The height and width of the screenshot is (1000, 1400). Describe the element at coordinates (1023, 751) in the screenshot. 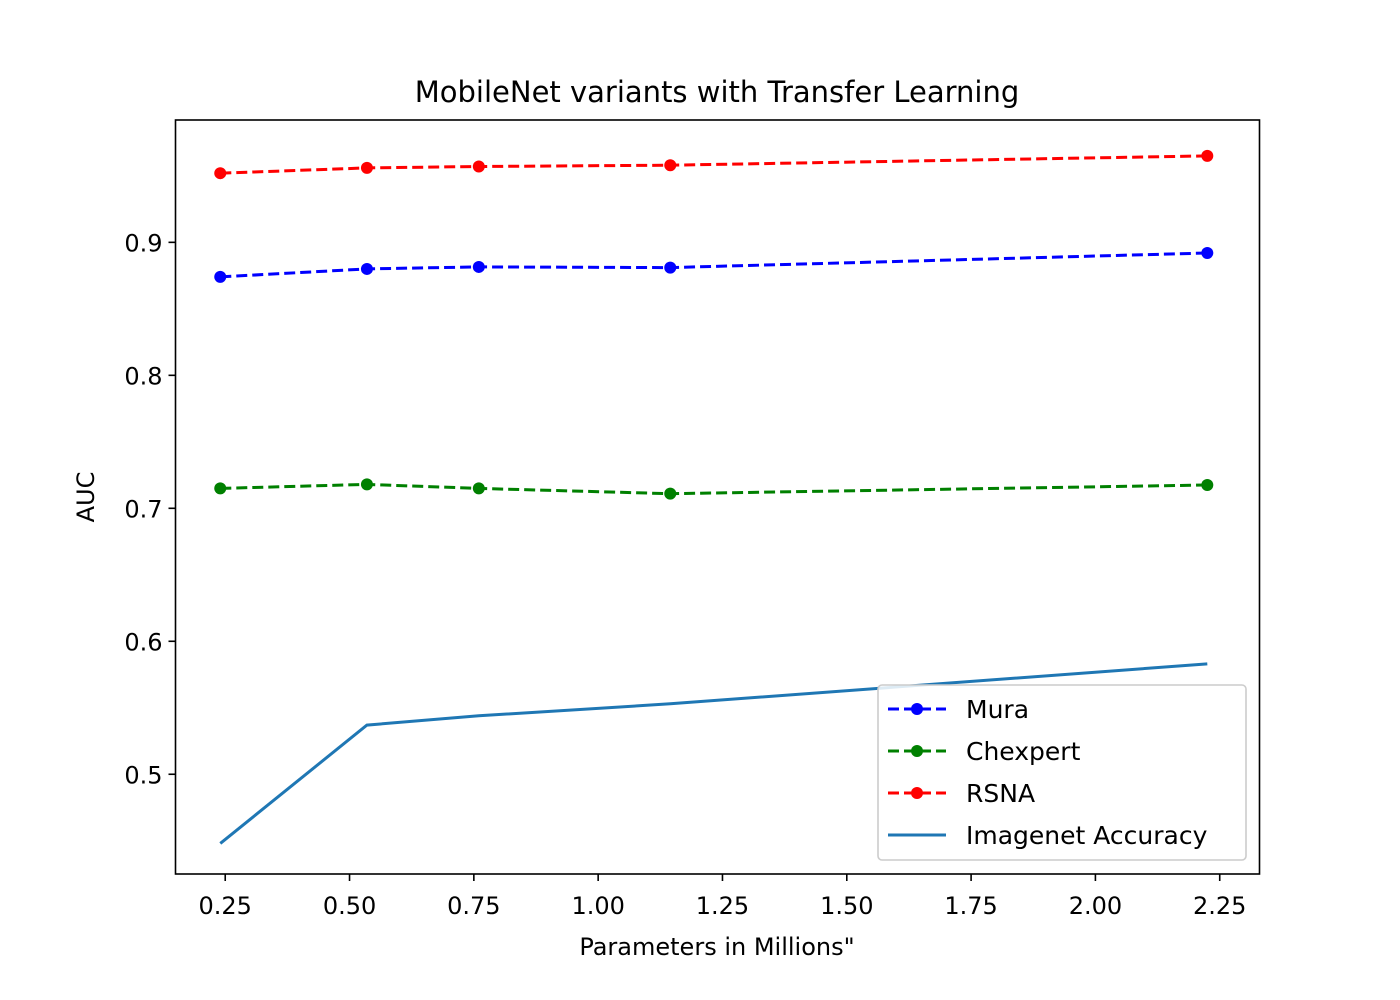

I see `legend-label-chexpert: Chexpert` at that location.